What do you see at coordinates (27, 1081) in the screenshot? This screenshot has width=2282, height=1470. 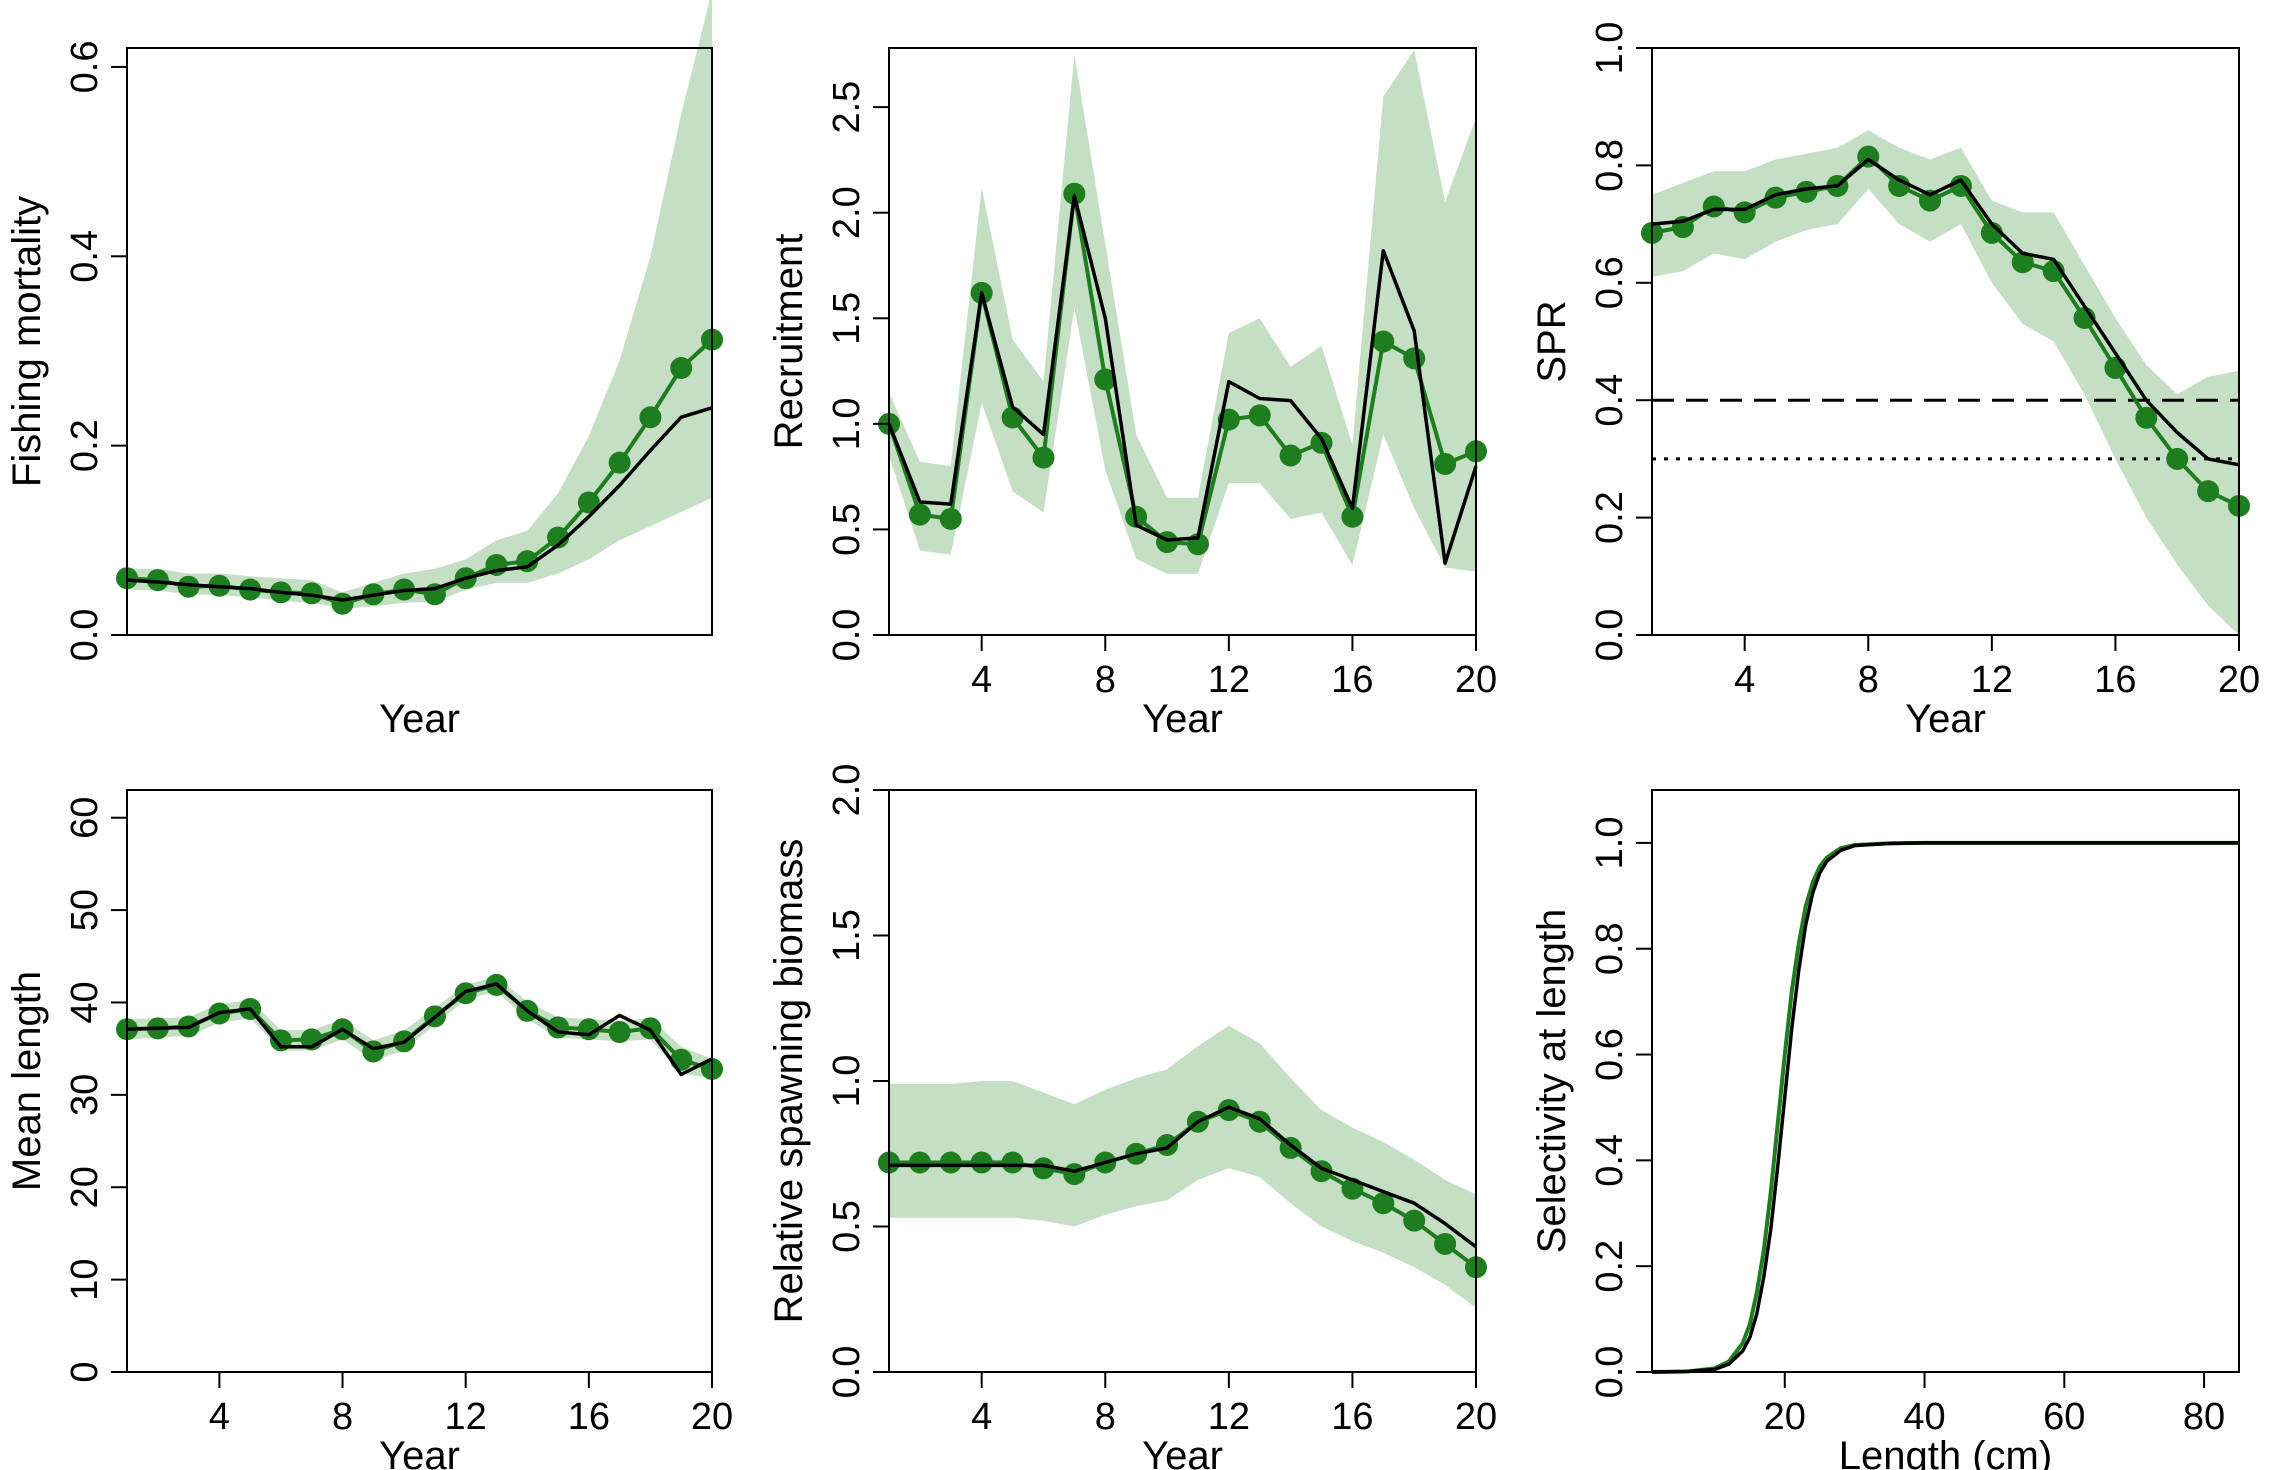 I see `y-axis-label: Mean length` at bounding box center [27, 1081].